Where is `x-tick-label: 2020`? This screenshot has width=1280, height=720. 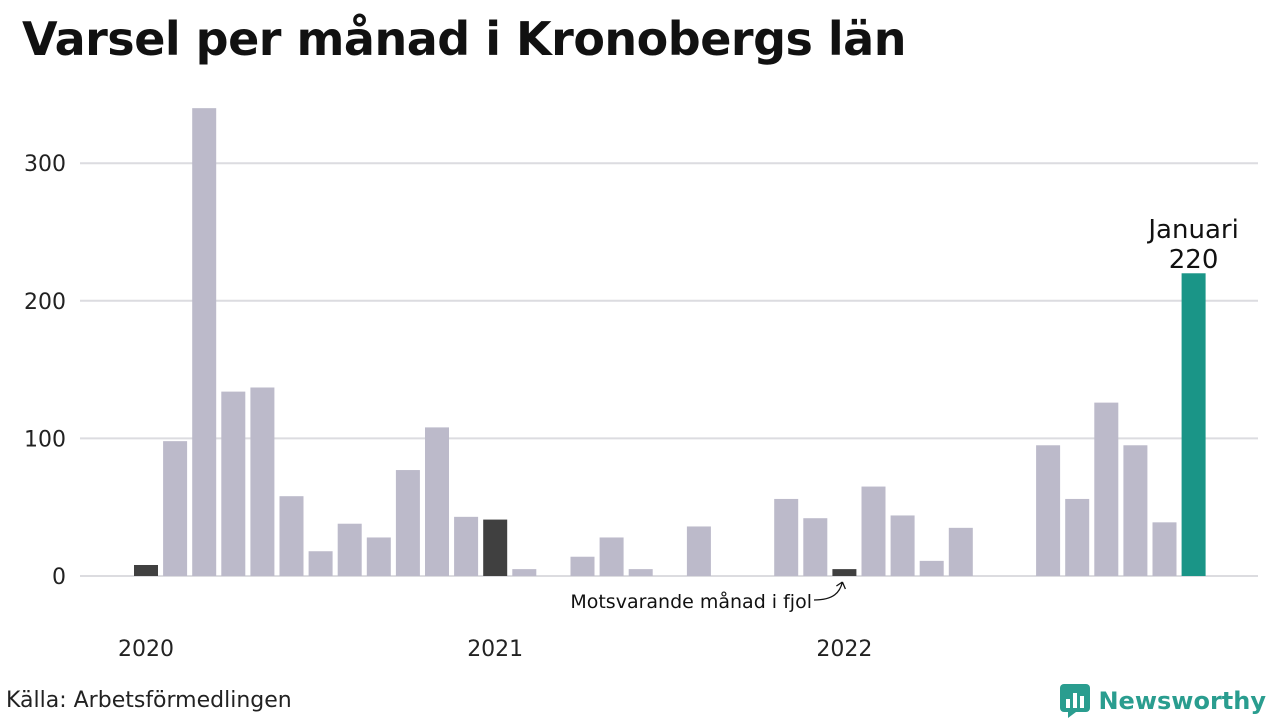 x-tick-label: 2020 is located at coordinates (146, 649).